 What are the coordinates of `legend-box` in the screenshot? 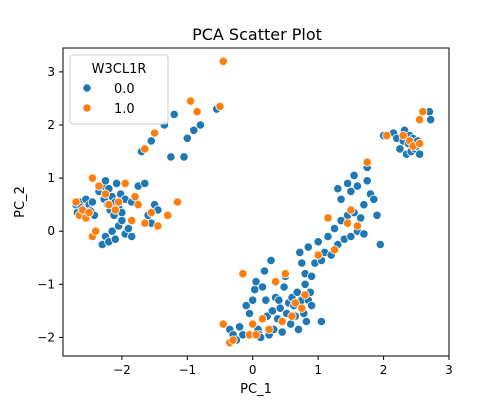 It's located at (119, 89).